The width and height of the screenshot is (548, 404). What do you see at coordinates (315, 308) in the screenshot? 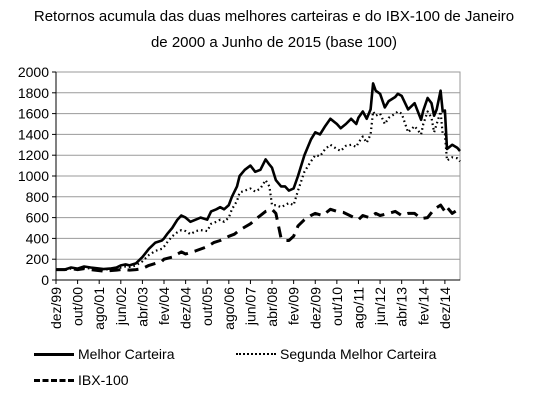
I see `x-tick-label: dez/09` at bounding box center [315, 308].